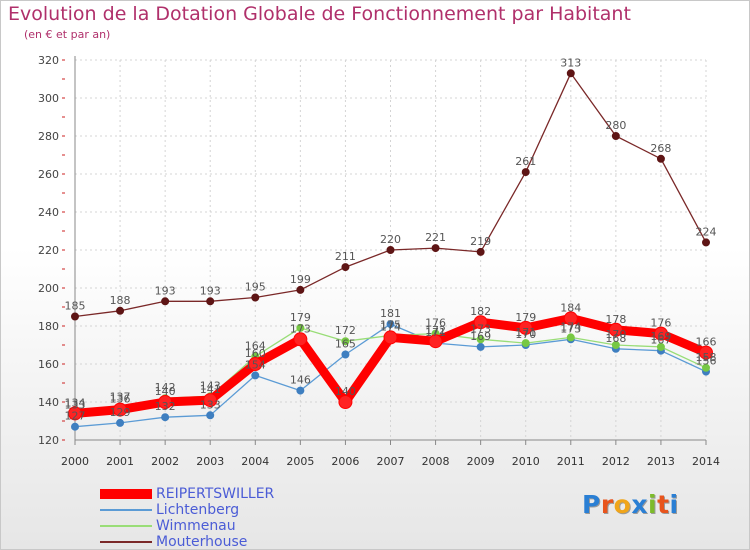 This screenshot has width=750, height=550. What do you see at coordinates (120, 300) in the screenshot?
I see `data-label-mouterhouse: 188` at bounding box center [120, 300].